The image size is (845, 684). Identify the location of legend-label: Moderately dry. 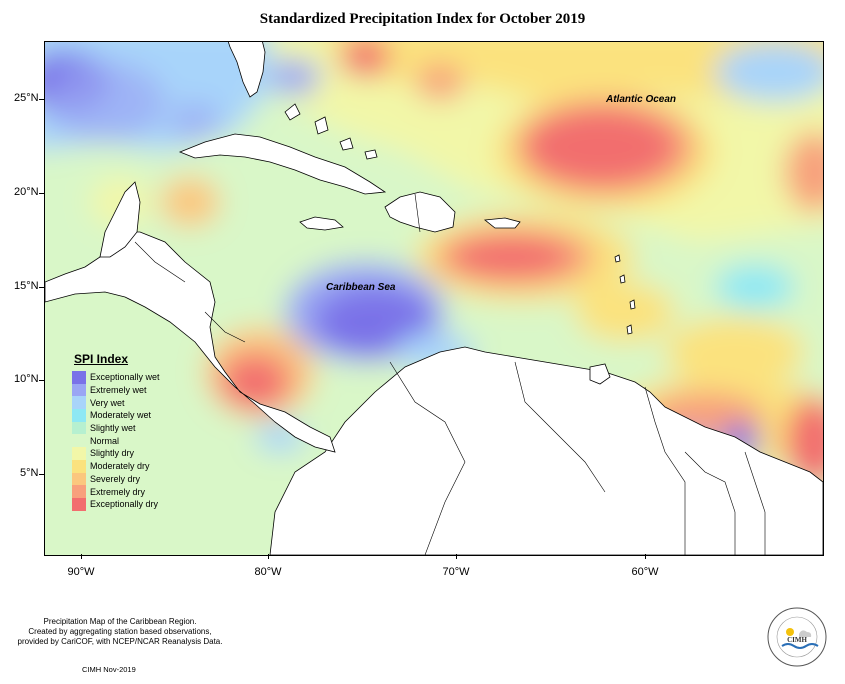
(120, 466).